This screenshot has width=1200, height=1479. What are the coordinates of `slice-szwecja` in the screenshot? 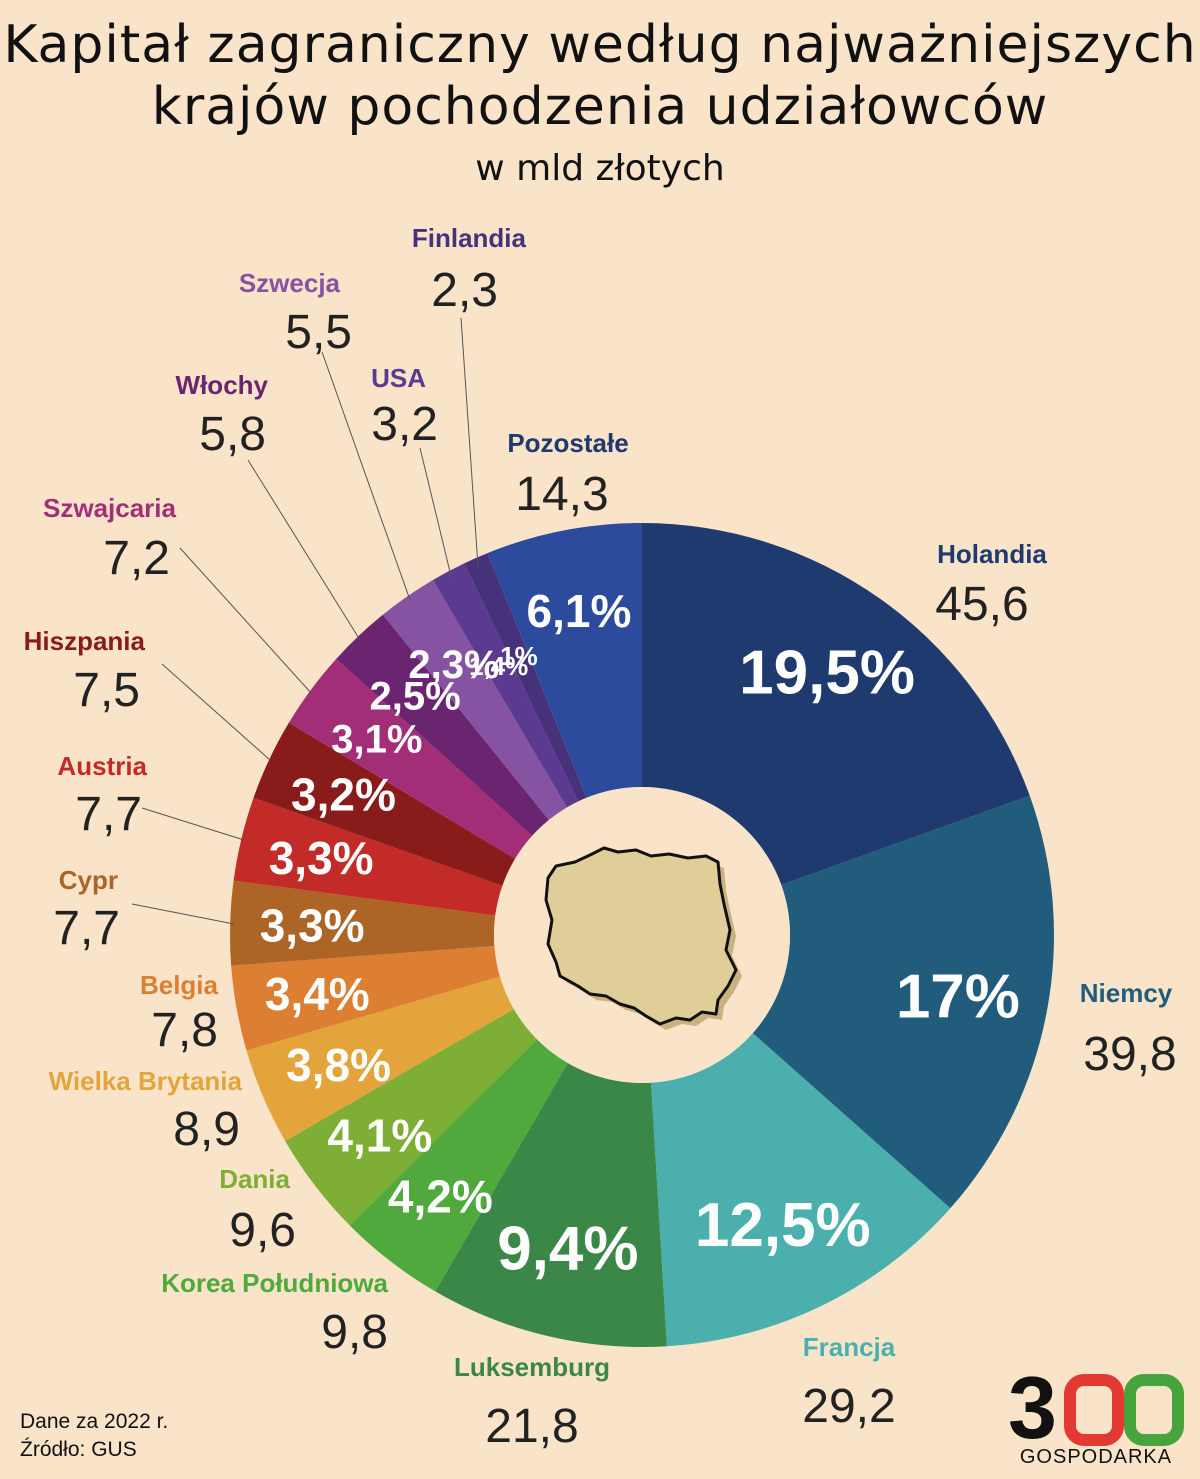 It's located at (474, 700).